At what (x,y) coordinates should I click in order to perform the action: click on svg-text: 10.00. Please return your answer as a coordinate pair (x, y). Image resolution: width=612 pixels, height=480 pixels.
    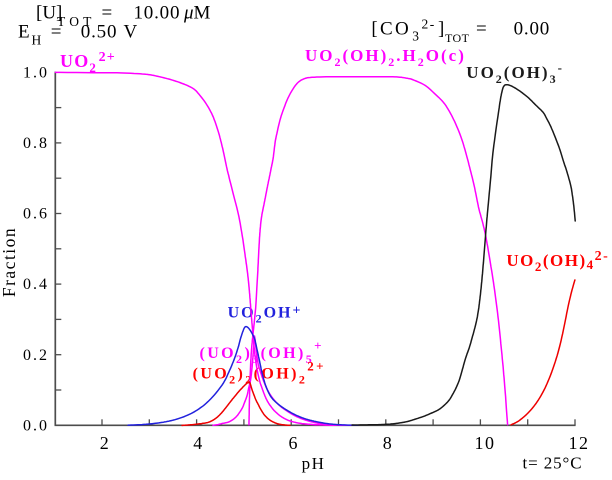
    Looking at the image, I should click on (157, 13).